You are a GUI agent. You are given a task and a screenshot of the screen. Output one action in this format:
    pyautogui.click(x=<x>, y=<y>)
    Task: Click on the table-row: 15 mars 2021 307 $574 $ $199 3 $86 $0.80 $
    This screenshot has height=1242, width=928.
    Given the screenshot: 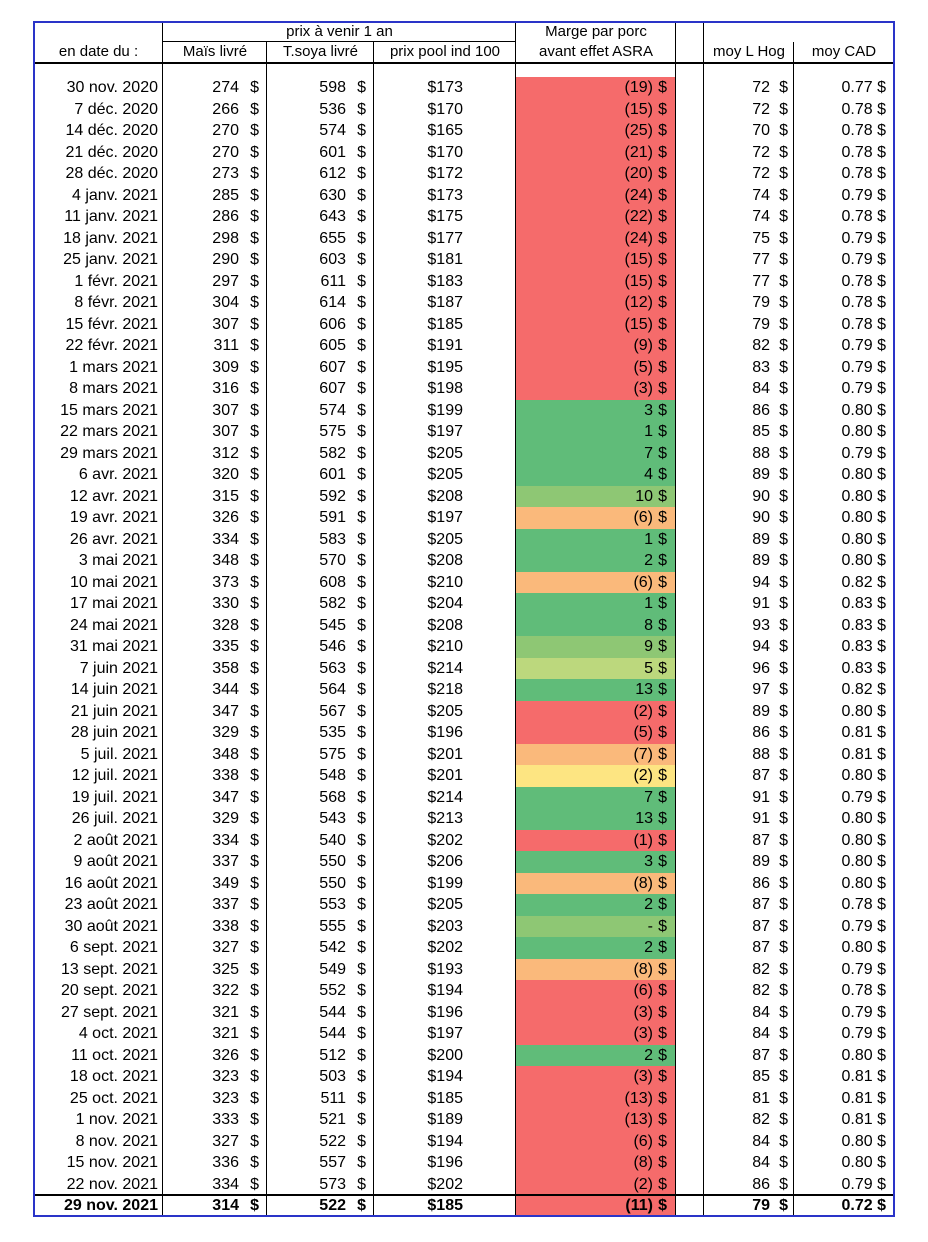 What is the action you would take?
    pyautogui.click(x=464, y=410)
    